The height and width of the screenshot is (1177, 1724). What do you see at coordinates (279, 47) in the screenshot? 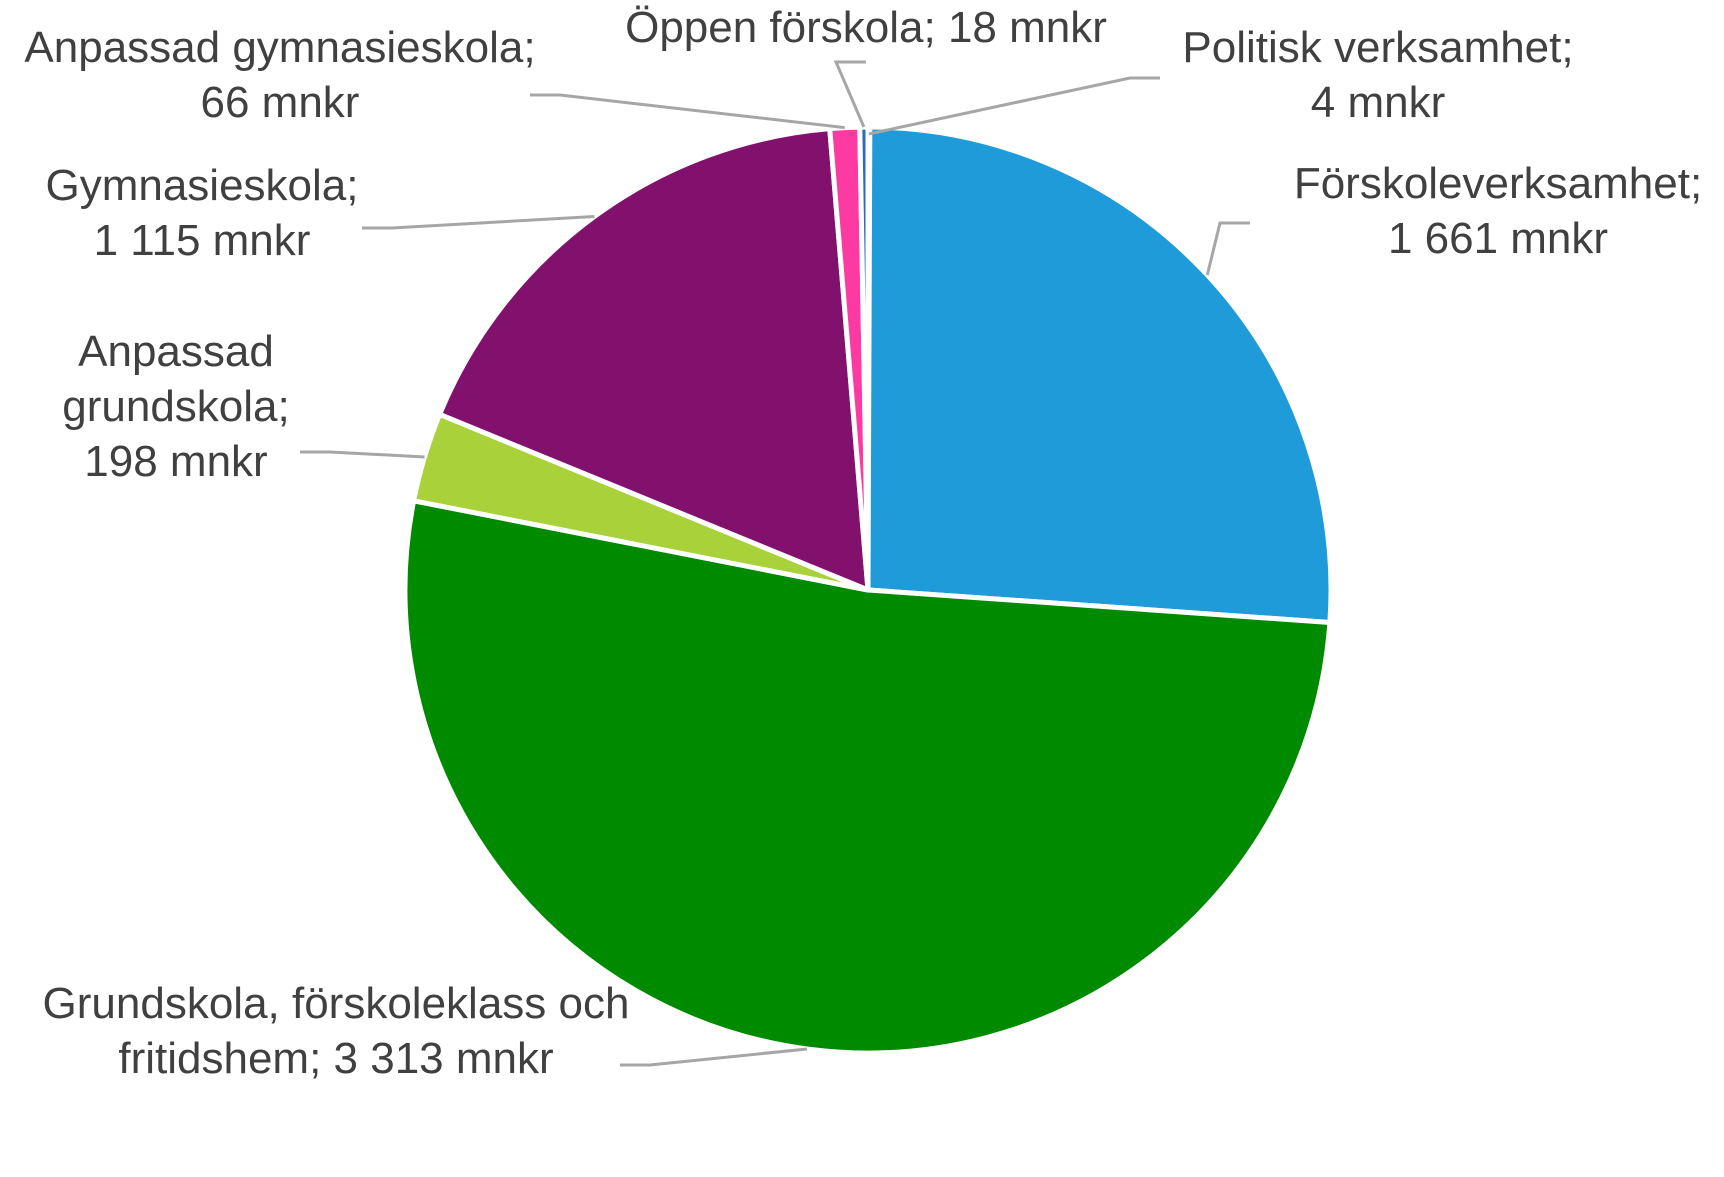
I see `data-label-line: Anpassad gymnasieskola;` at bounding box center [279, 47].